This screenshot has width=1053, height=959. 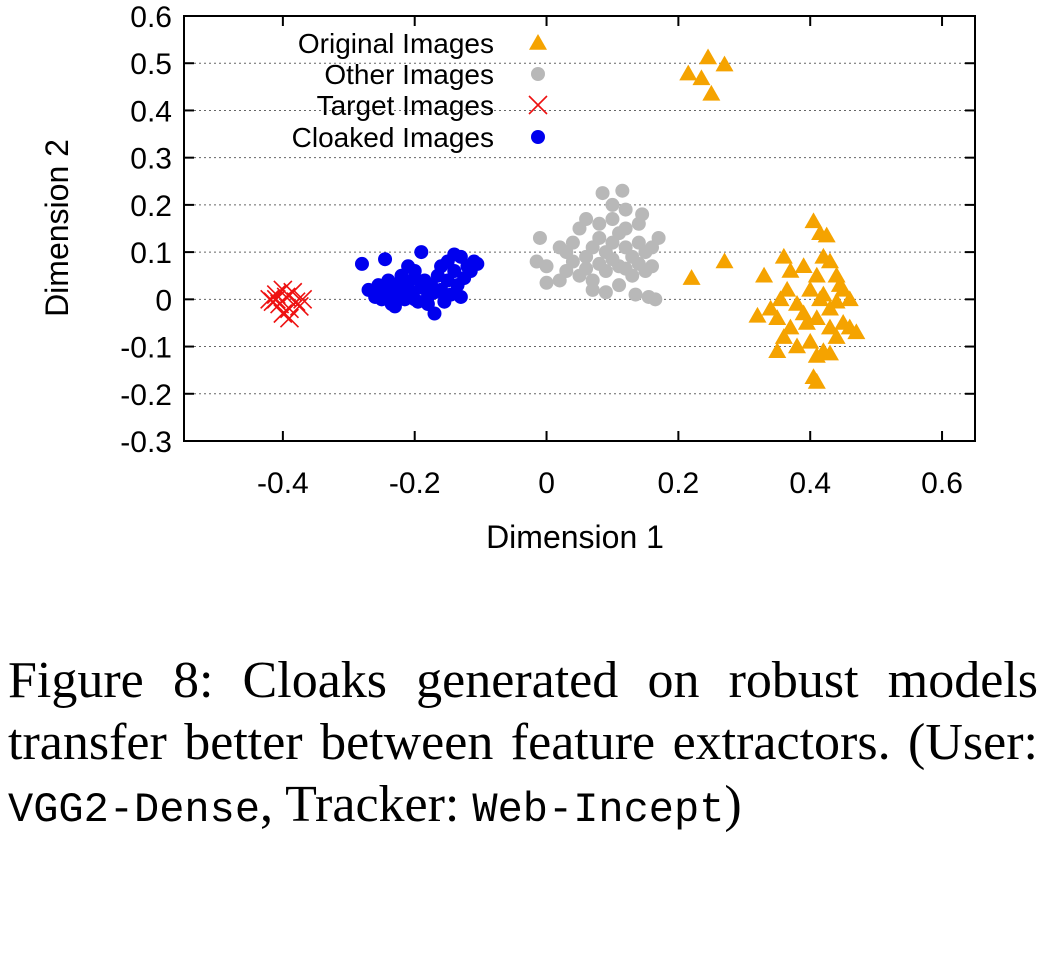 What do you see at coordinates (396, 43) in the screenshot?
I see `legend-label: Original Images` at bounding box center [396, 43].